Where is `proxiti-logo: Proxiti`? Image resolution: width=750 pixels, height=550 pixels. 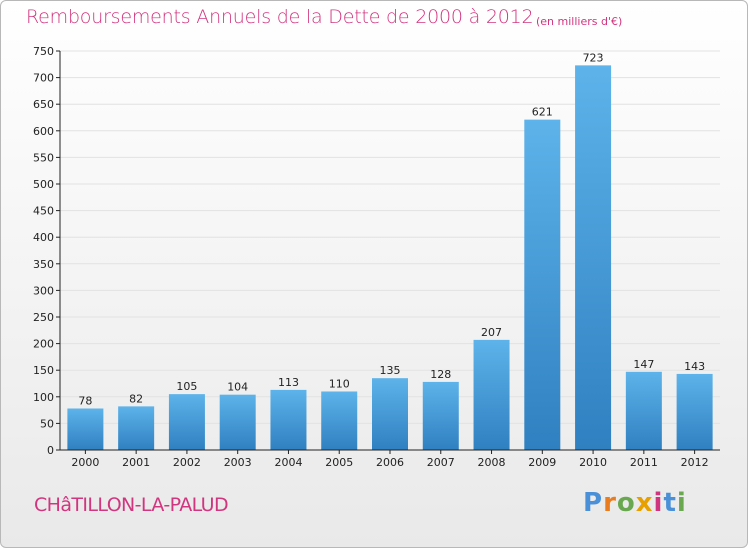
proxiti-logo: Proxiti is located at coordinates (635, 503).